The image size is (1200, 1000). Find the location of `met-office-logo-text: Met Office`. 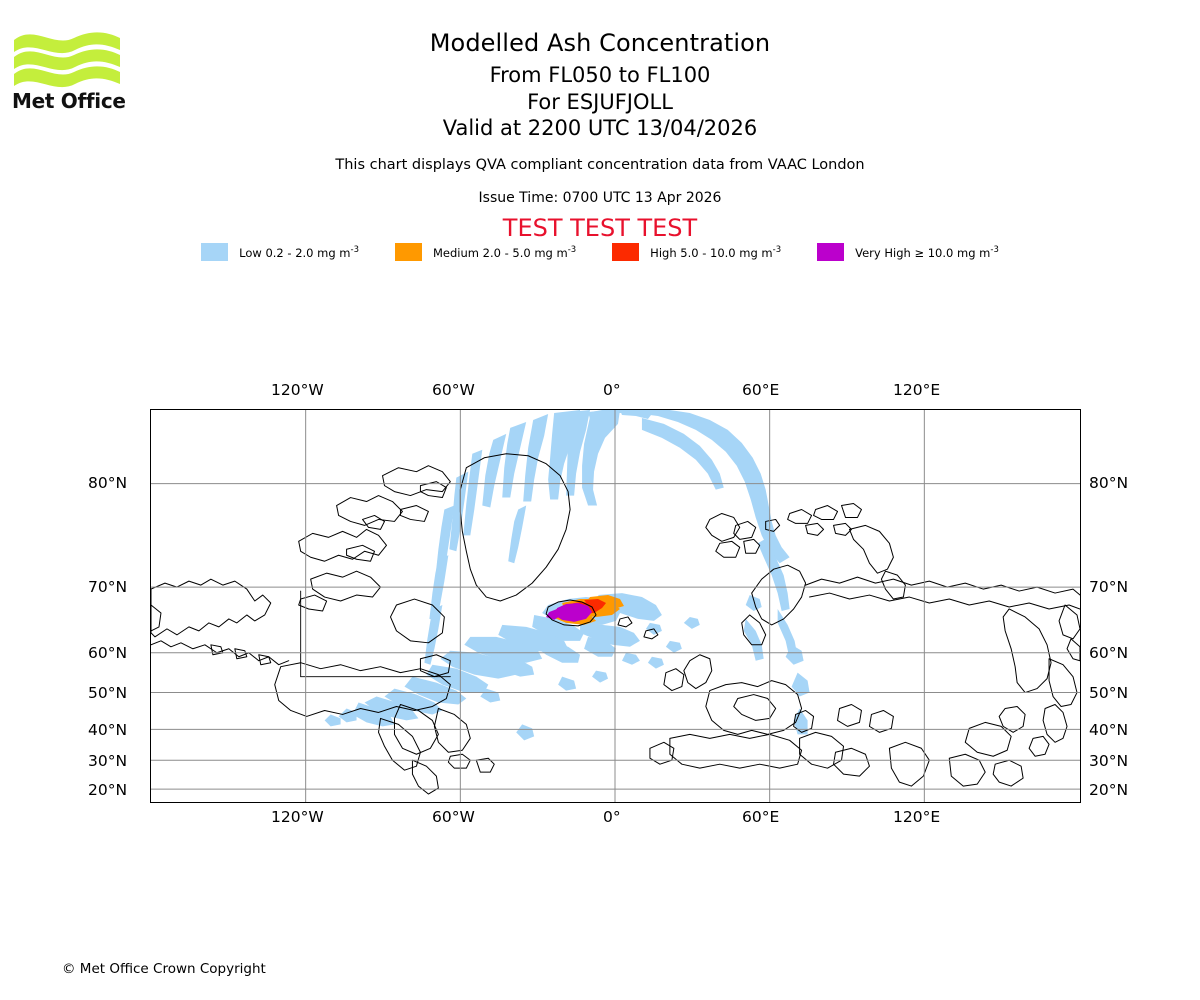

met-office-logo-text: Met Office is located at coordinates (69, 101).